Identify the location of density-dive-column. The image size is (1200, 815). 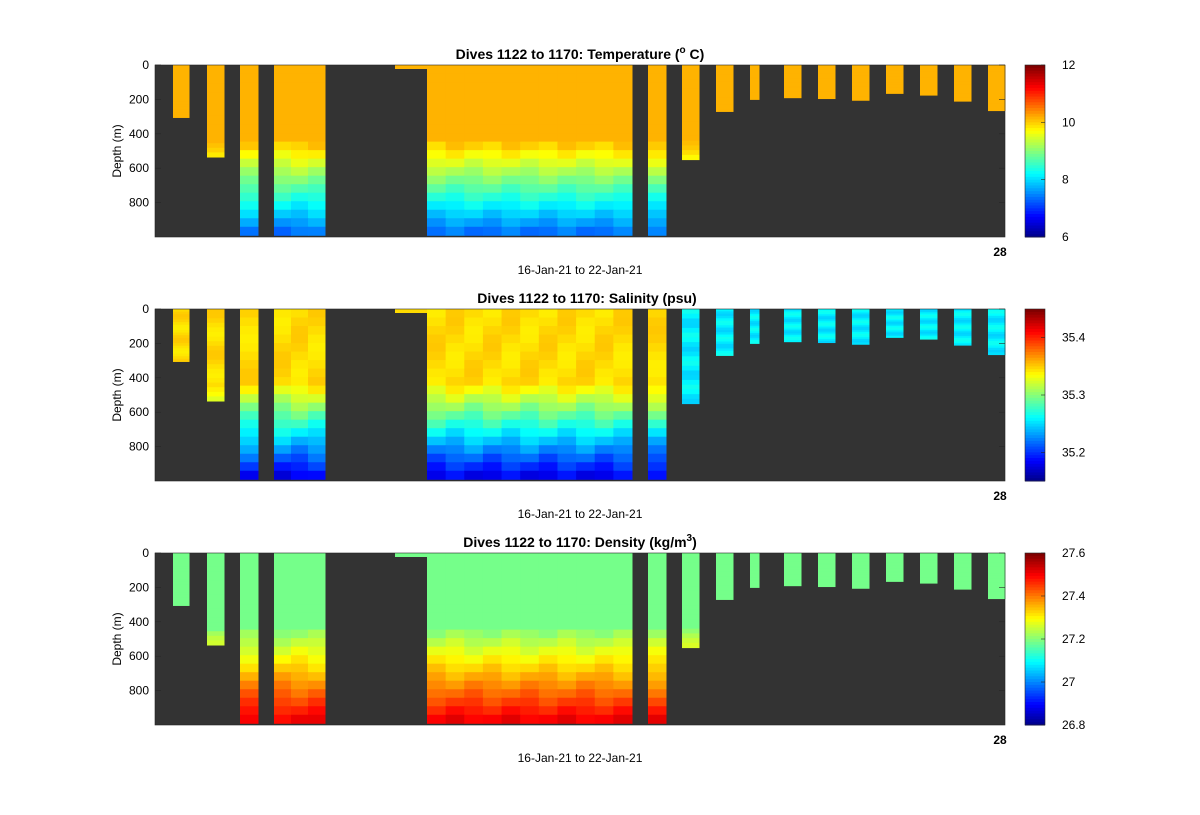
(827, 570).